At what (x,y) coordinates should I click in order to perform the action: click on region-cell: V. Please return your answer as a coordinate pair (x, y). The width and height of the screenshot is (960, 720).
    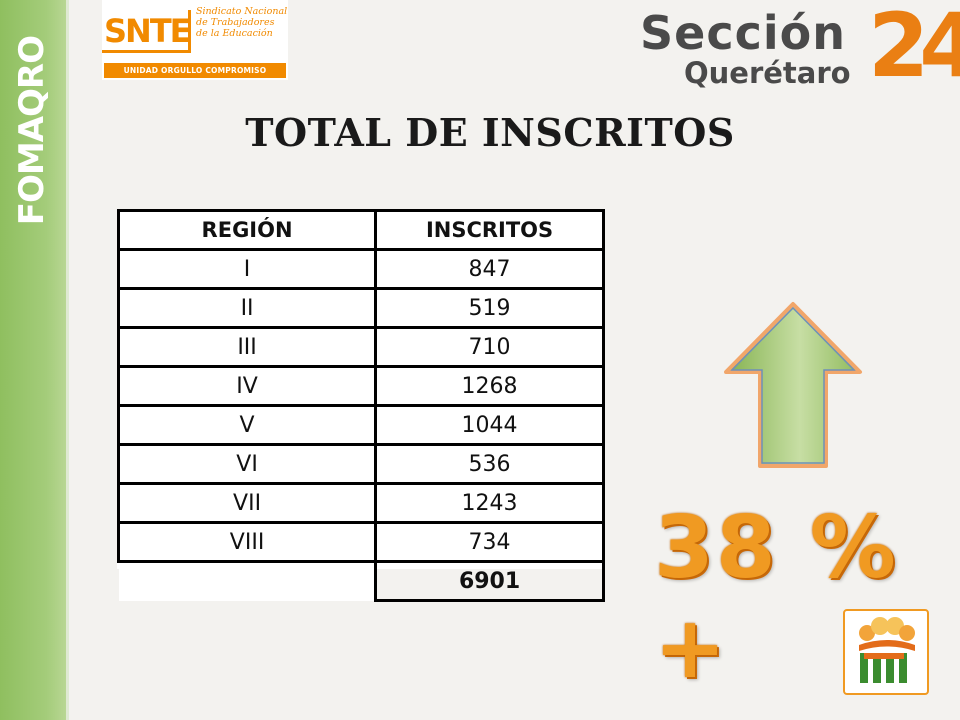
    Looking at the image, I should click on (247, 425).